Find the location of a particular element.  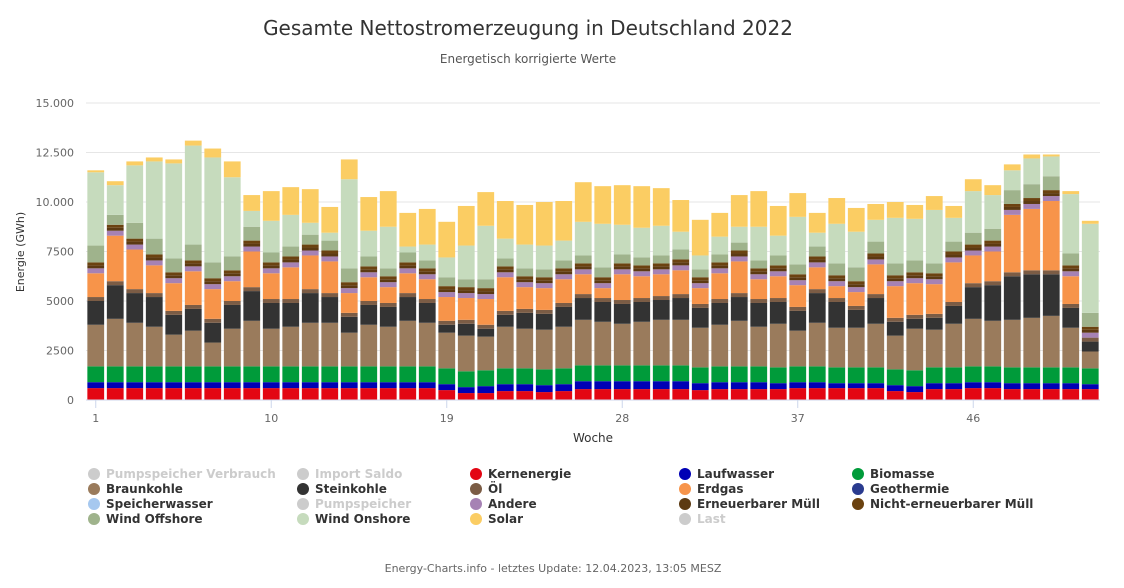

legend-item: Pumpspeicher is located at coordinates (354, 504).